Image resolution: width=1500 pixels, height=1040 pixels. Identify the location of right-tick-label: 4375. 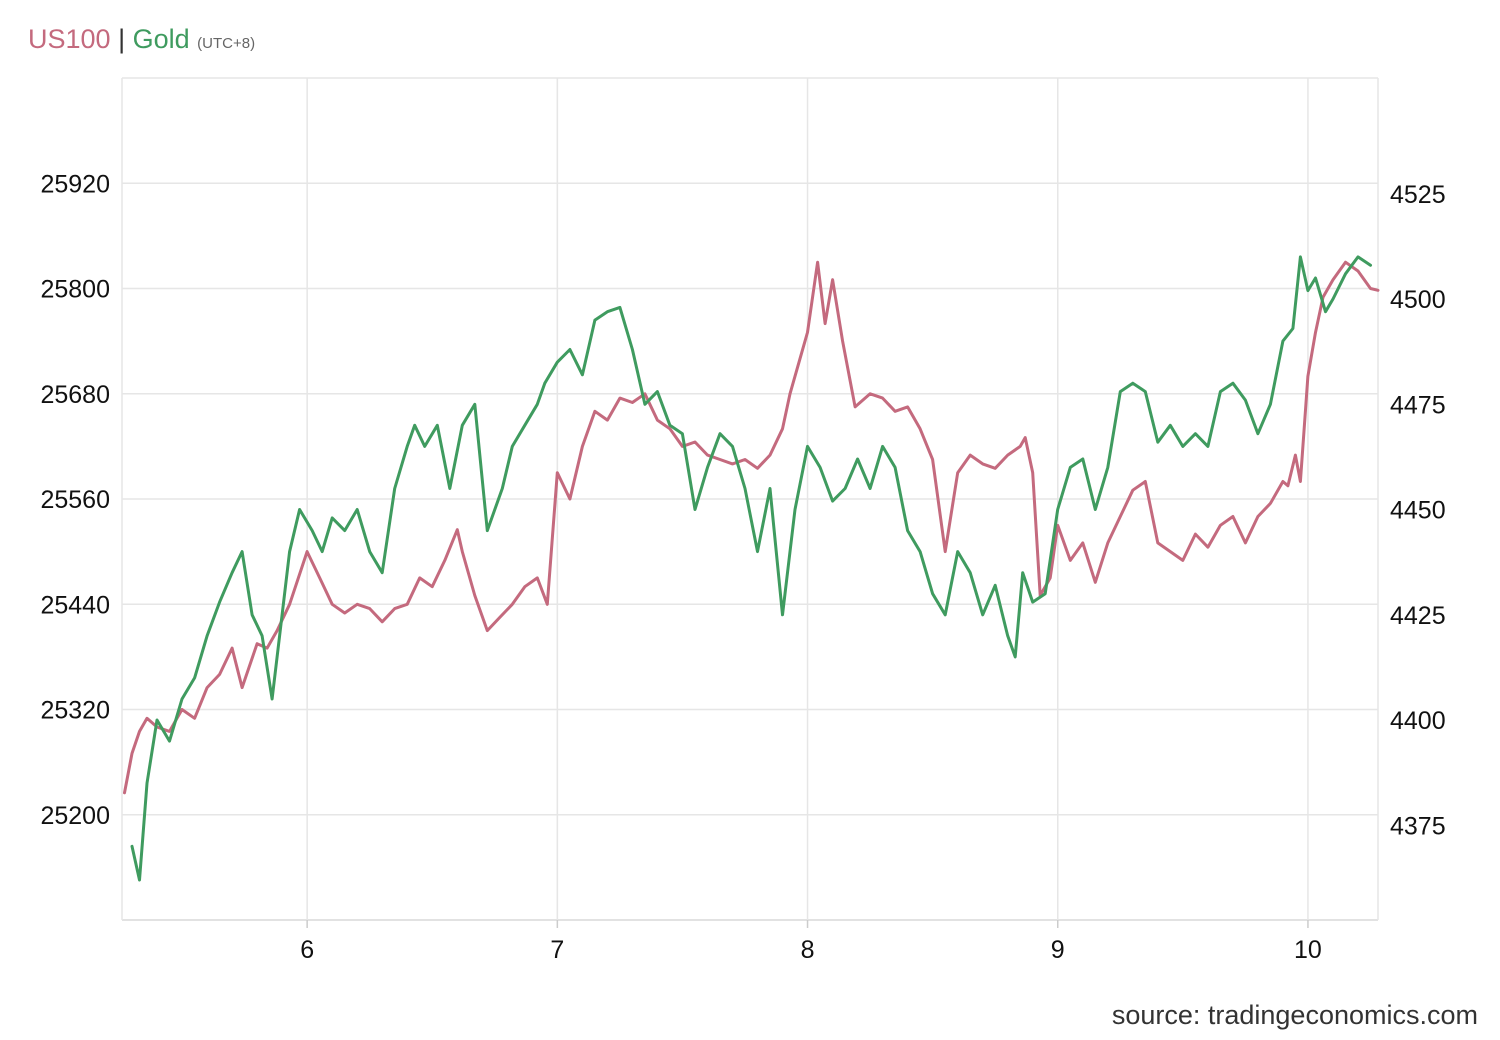
(1418, 826).